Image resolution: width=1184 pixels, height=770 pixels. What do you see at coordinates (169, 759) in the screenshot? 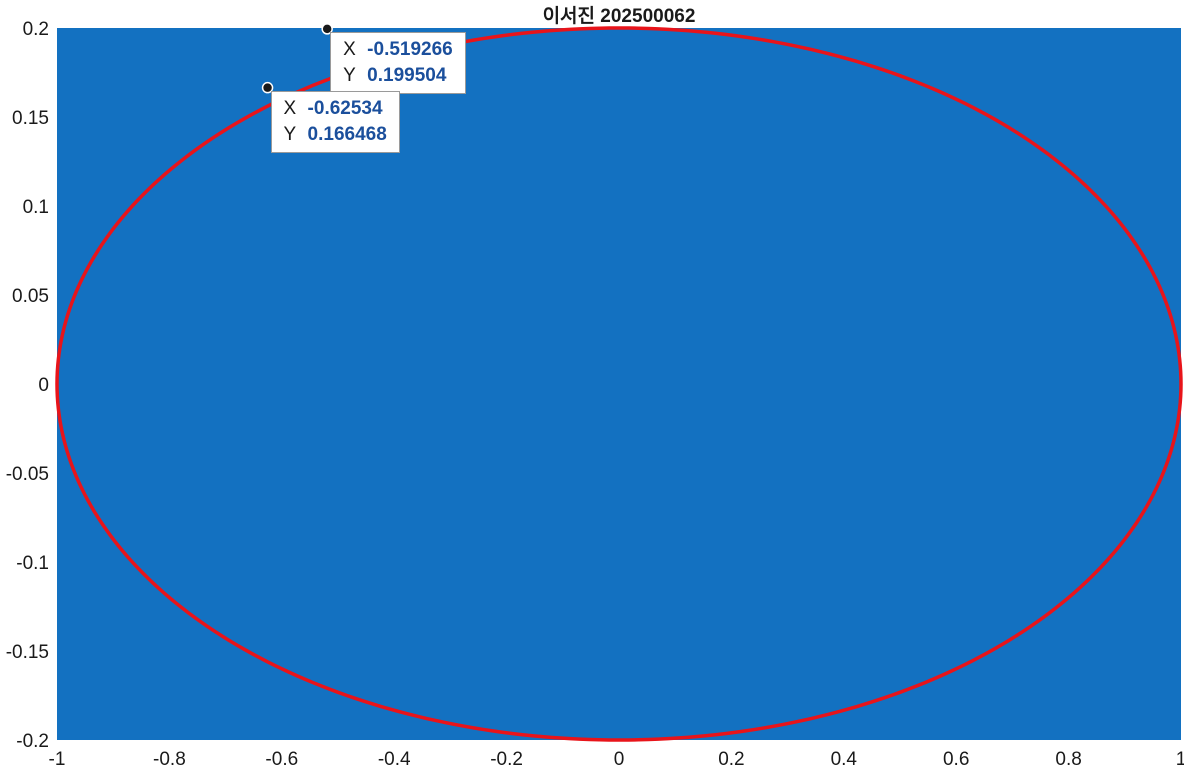
I see `x-tick-label: -0.8` at bounding box center [169, 759].